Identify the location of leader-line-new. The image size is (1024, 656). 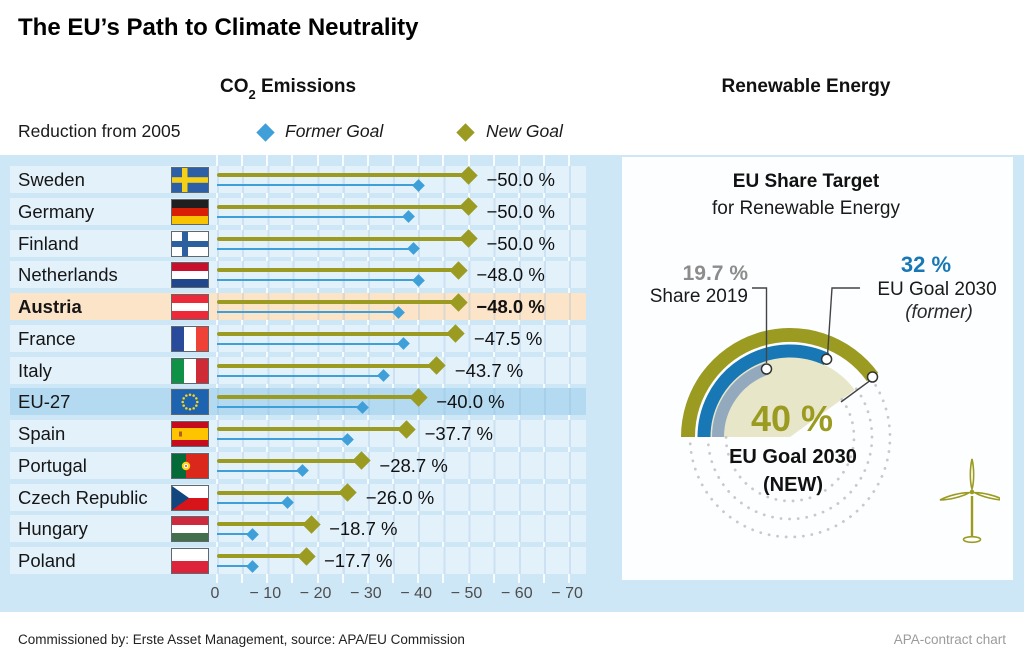
(855, 391).